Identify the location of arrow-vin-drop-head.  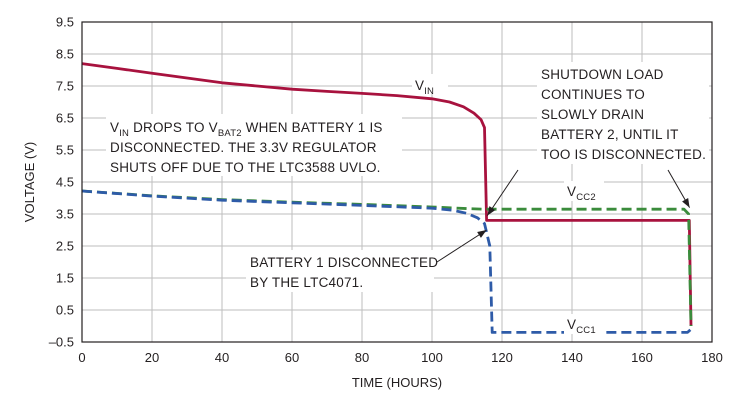
(491, 211).